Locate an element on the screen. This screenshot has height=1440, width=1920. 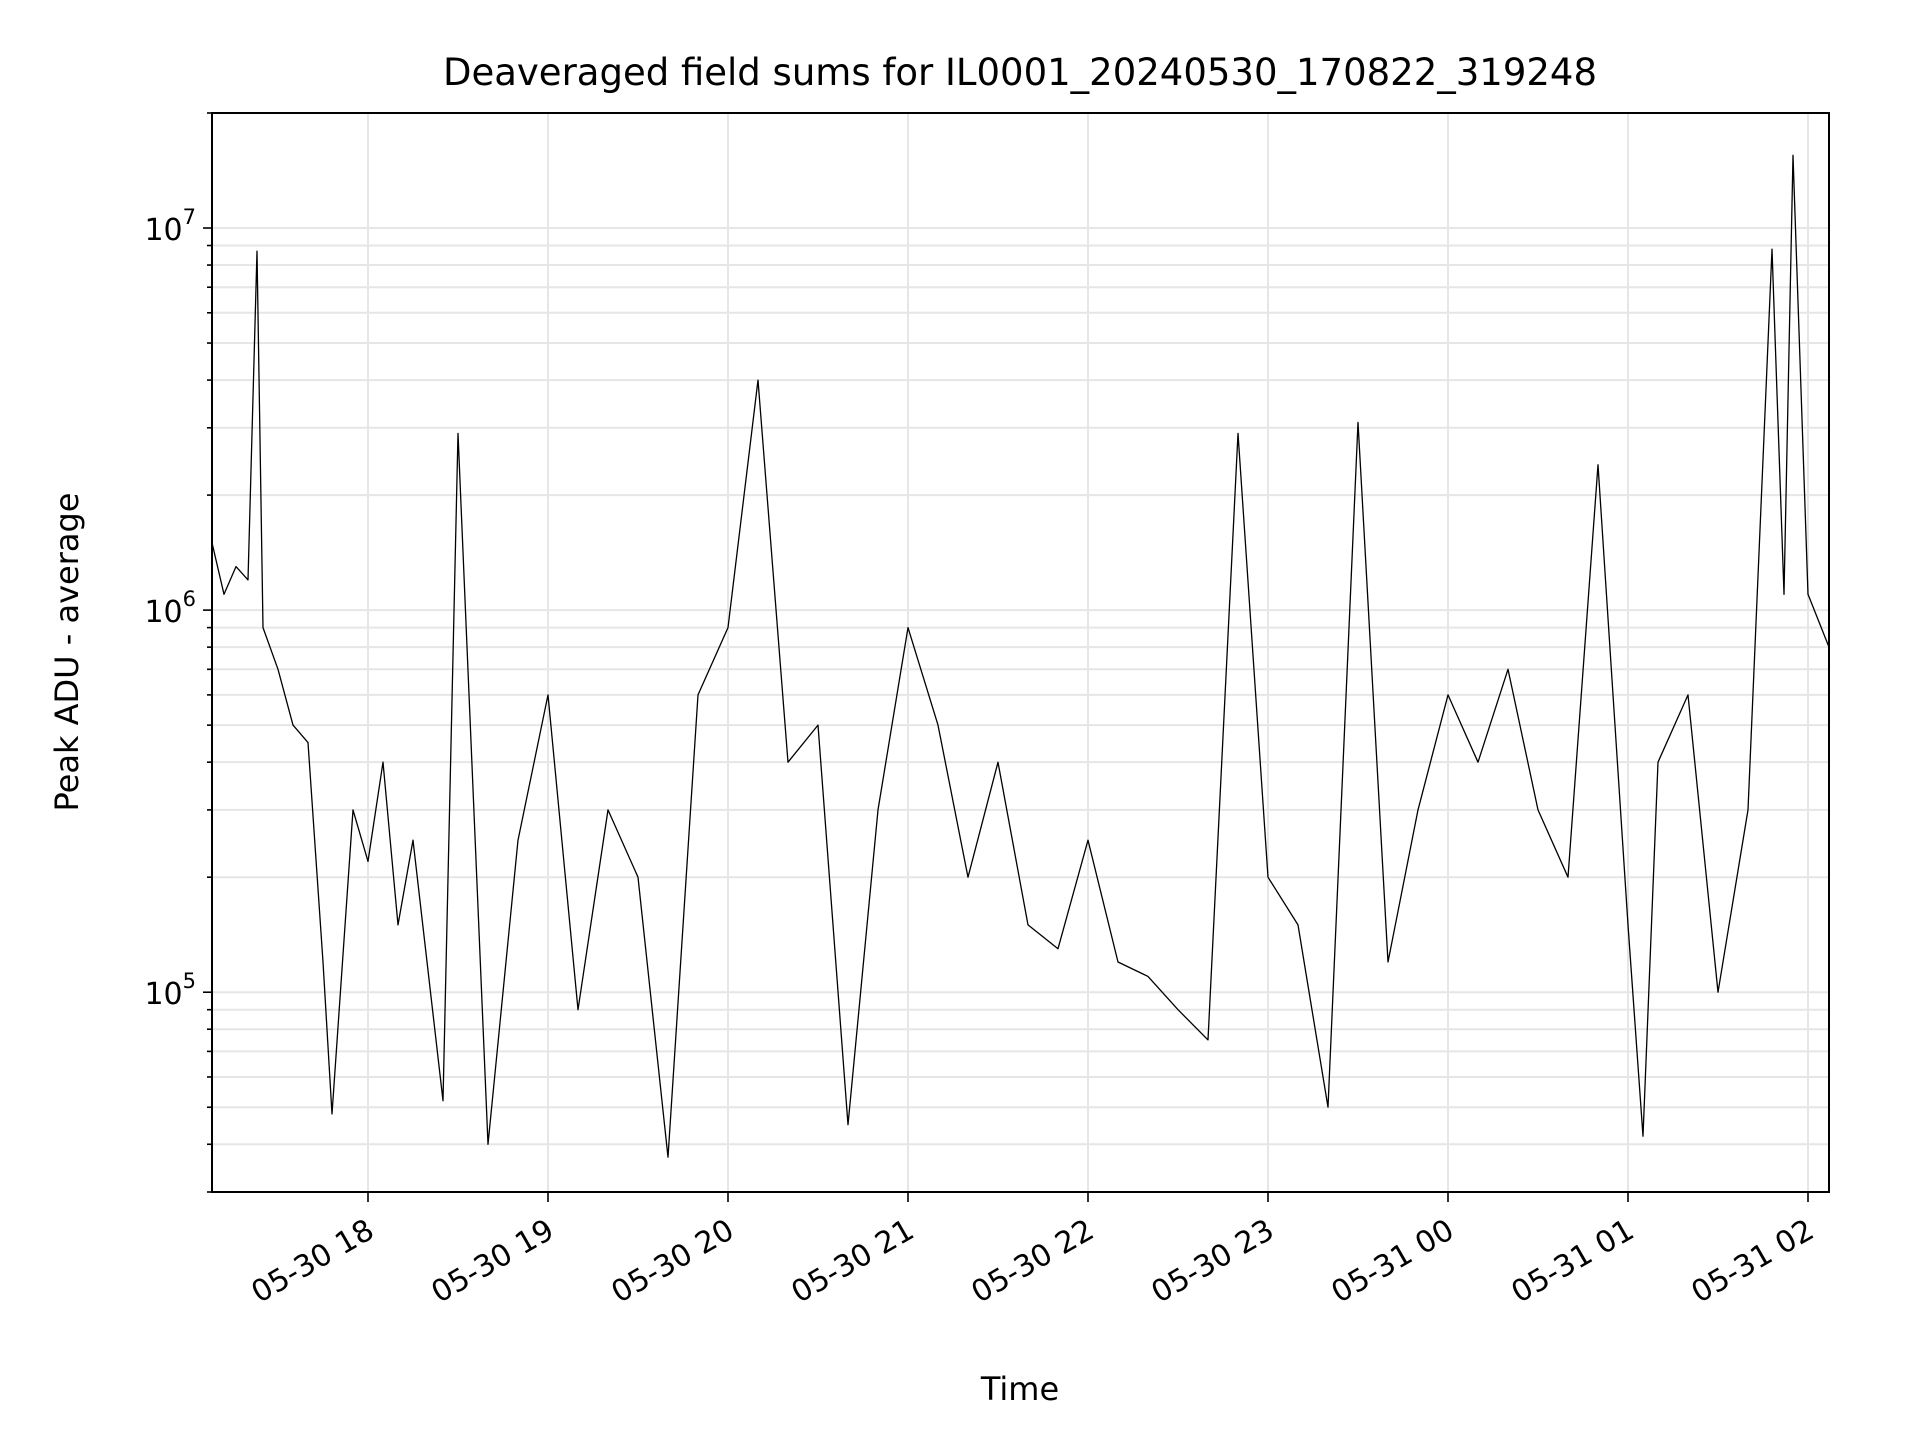
y-tick-label: 10⁵ is located at coordinates (170, 990).